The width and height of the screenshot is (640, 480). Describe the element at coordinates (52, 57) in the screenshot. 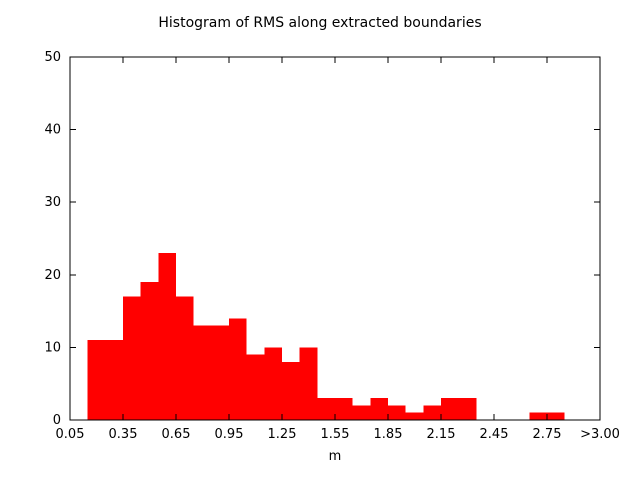

I see `y-tick-label: 50` at that location.